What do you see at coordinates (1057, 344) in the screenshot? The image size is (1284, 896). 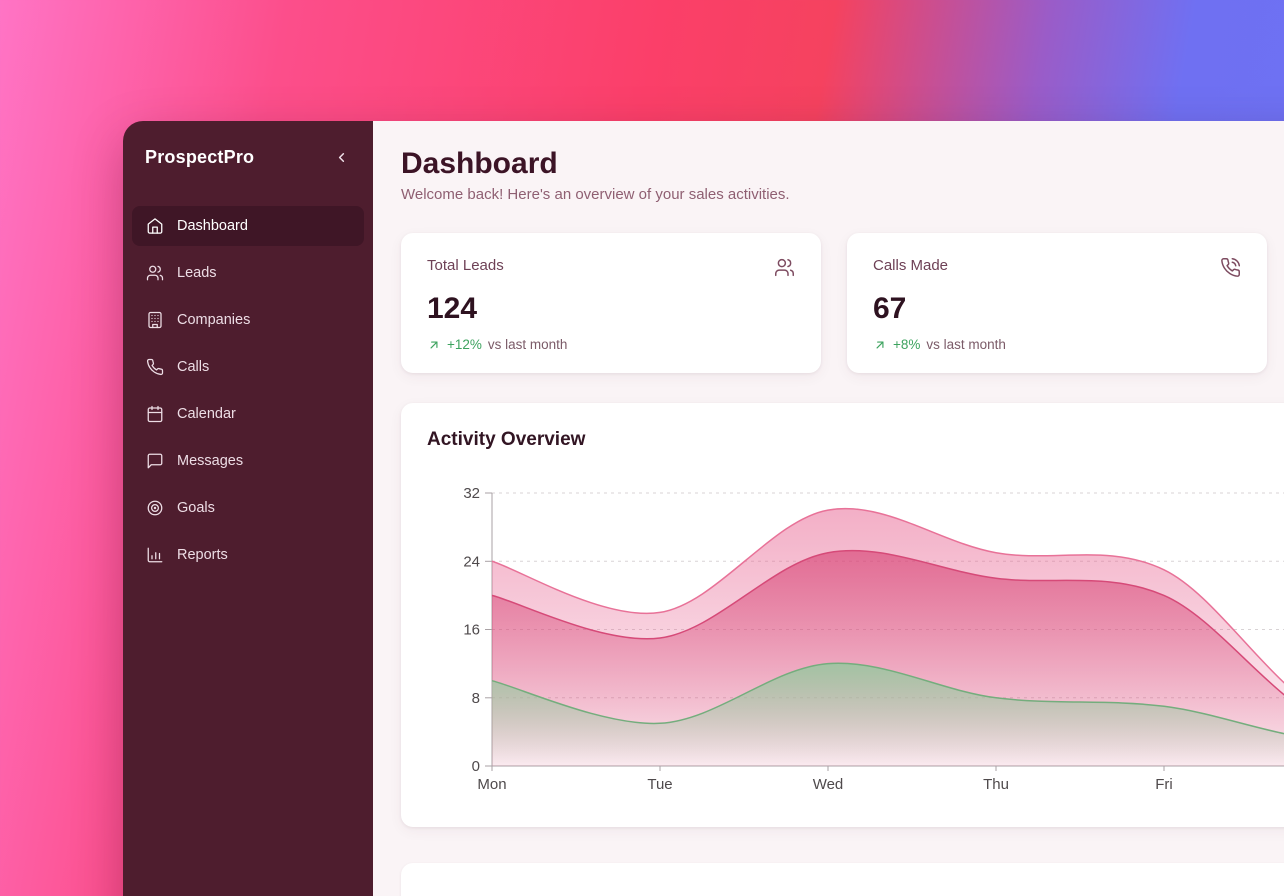 I see `stat-trend: +8% vs last month` at bounding box center [1057, 344].